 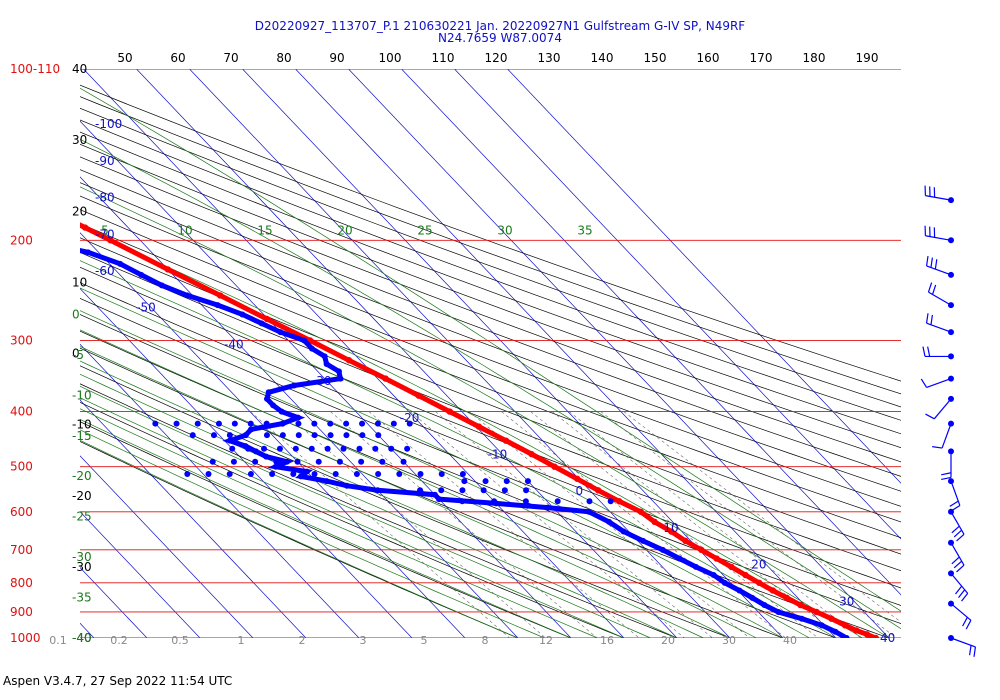 I want to click on mixing-ratio-label: 1, so click(x=241, y=640).